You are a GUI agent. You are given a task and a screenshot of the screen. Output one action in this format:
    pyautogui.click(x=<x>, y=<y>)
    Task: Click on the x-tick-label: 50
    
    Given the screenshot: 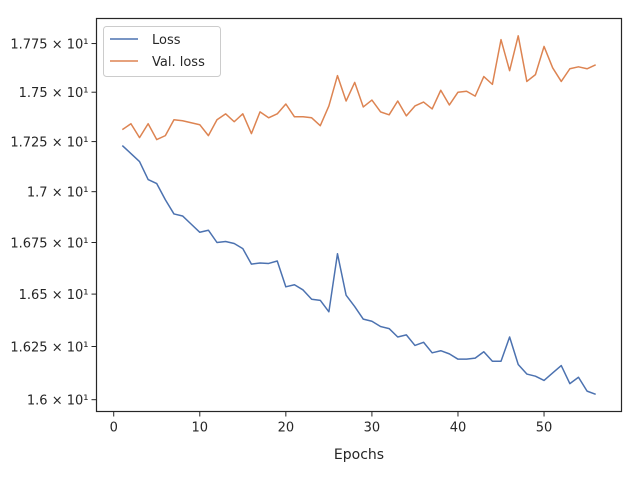 What is the action you would take?
    pyautogui.click(x=544, y=428)
    